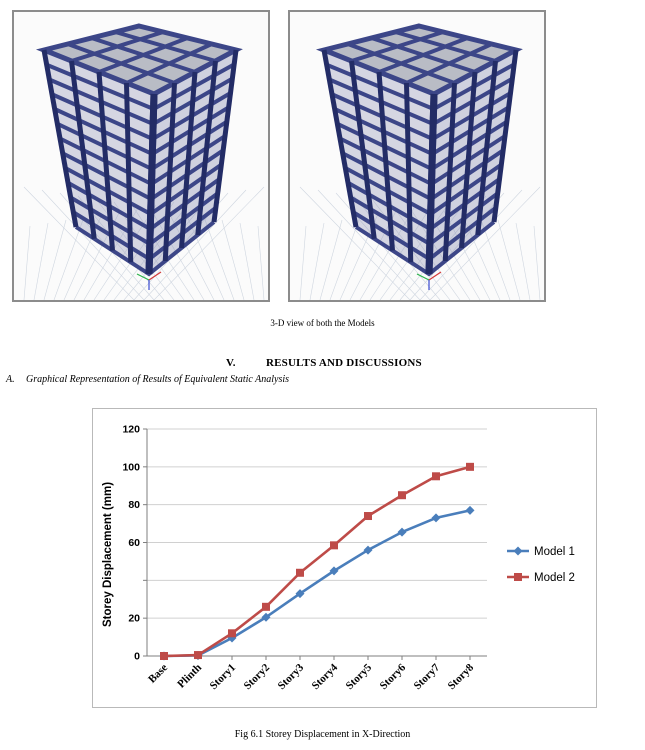 Image resolution: width=645 pixels, height=750 pixels. Describe the element at coordinates (131, 467) in the screenshot. I see `y-tick-label: 100` at that location.